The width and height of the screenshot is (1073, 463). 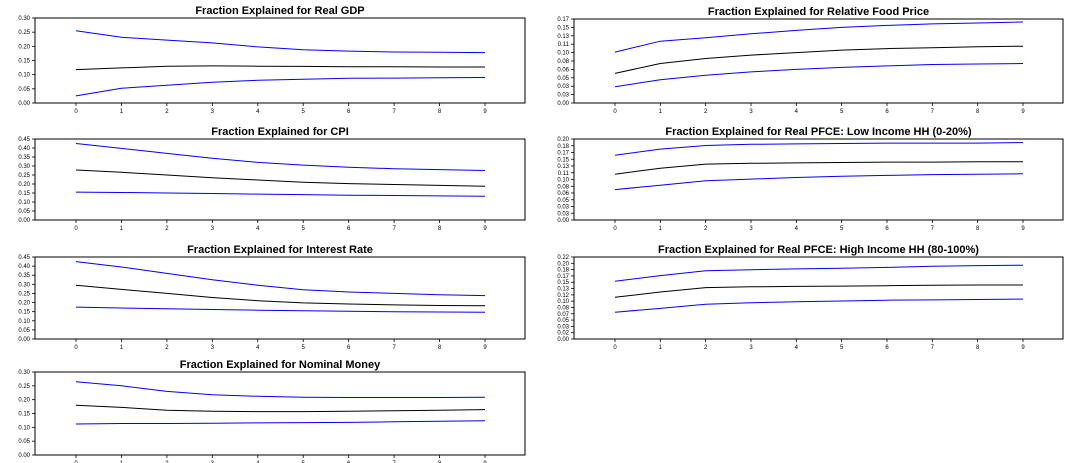 I want to click on y-tick-label: 0.12, so click(x=563, y=296).